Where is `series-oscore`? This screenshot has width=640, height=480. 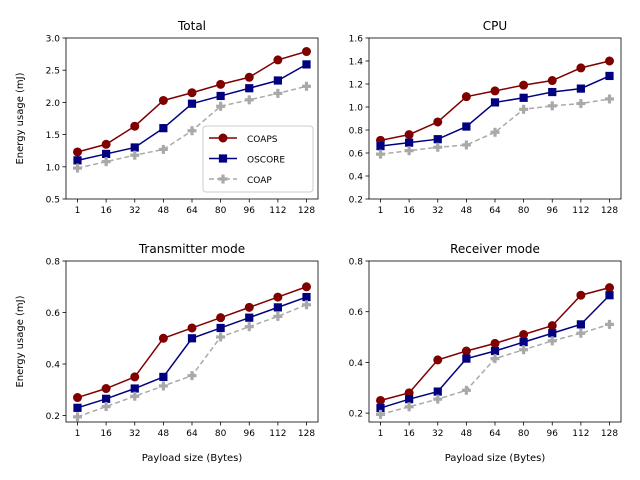 series-oscore is located at coordinates (192, 352).